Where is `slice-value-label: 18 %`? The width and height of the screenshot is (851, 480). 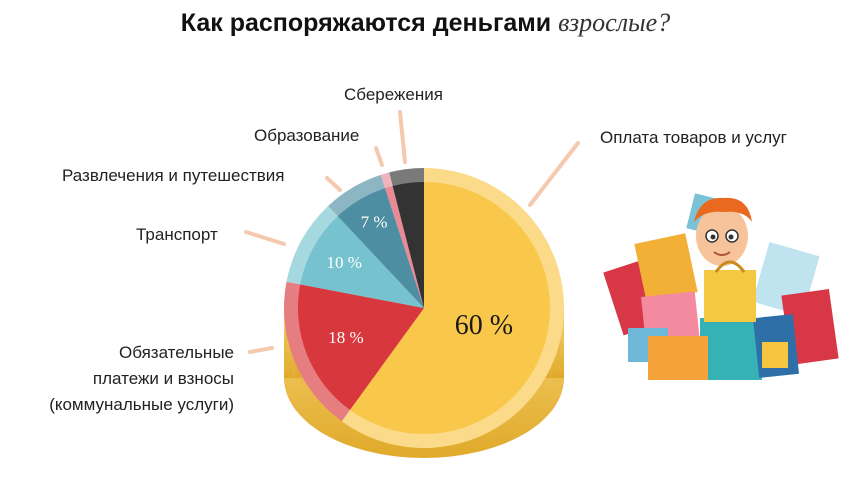
slice-value-label: 18 % is located at coordinates (345, 337).